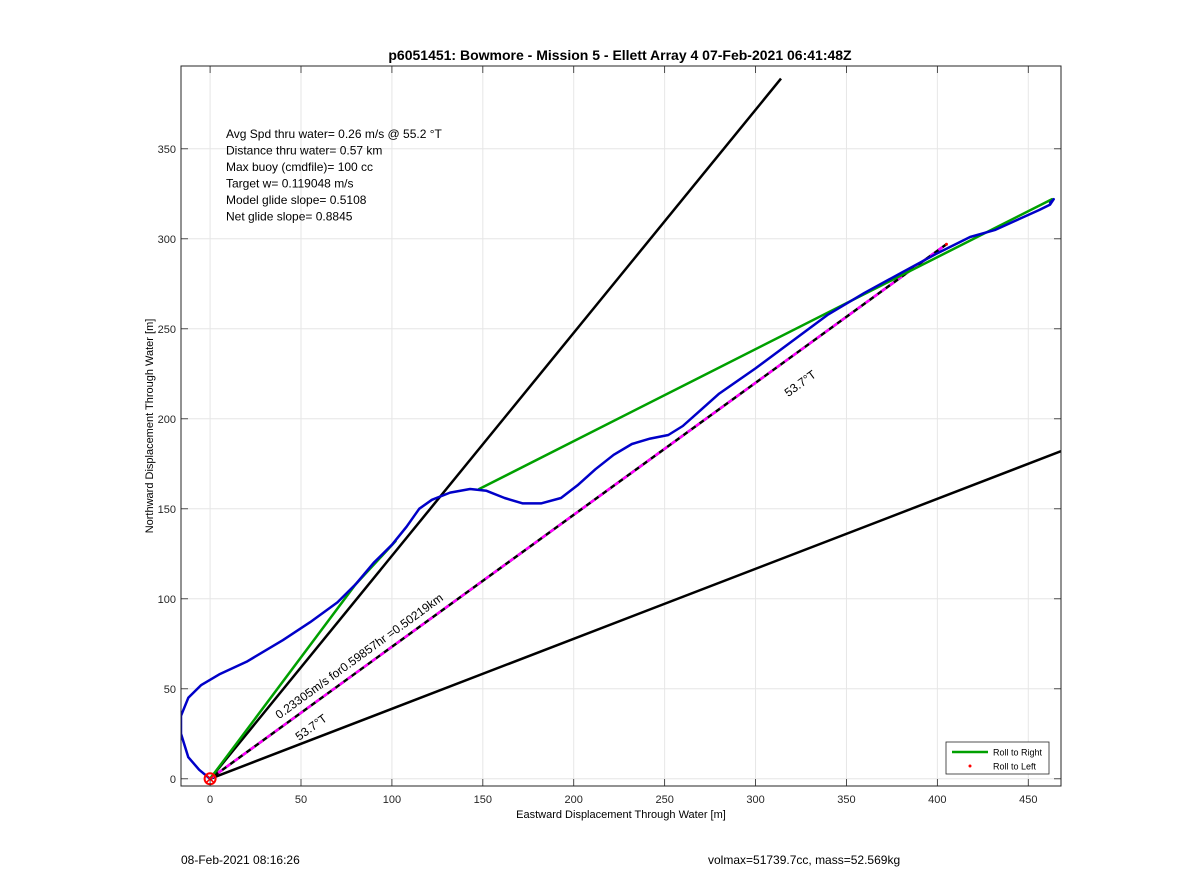 This screenshot has height=885, width=1200. Describe the element at coordinates (937, 800) in the screenshot. I see `x-tick-label: 400` at that location.